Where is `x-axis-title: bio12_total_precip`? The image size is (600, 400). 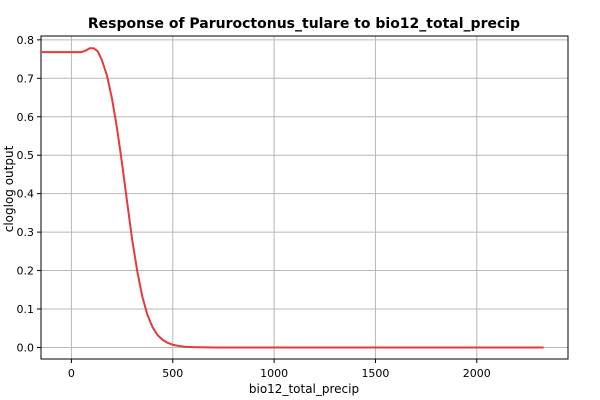 x-axis-title: bio12_total_precip is located at coordinates (304, 389).